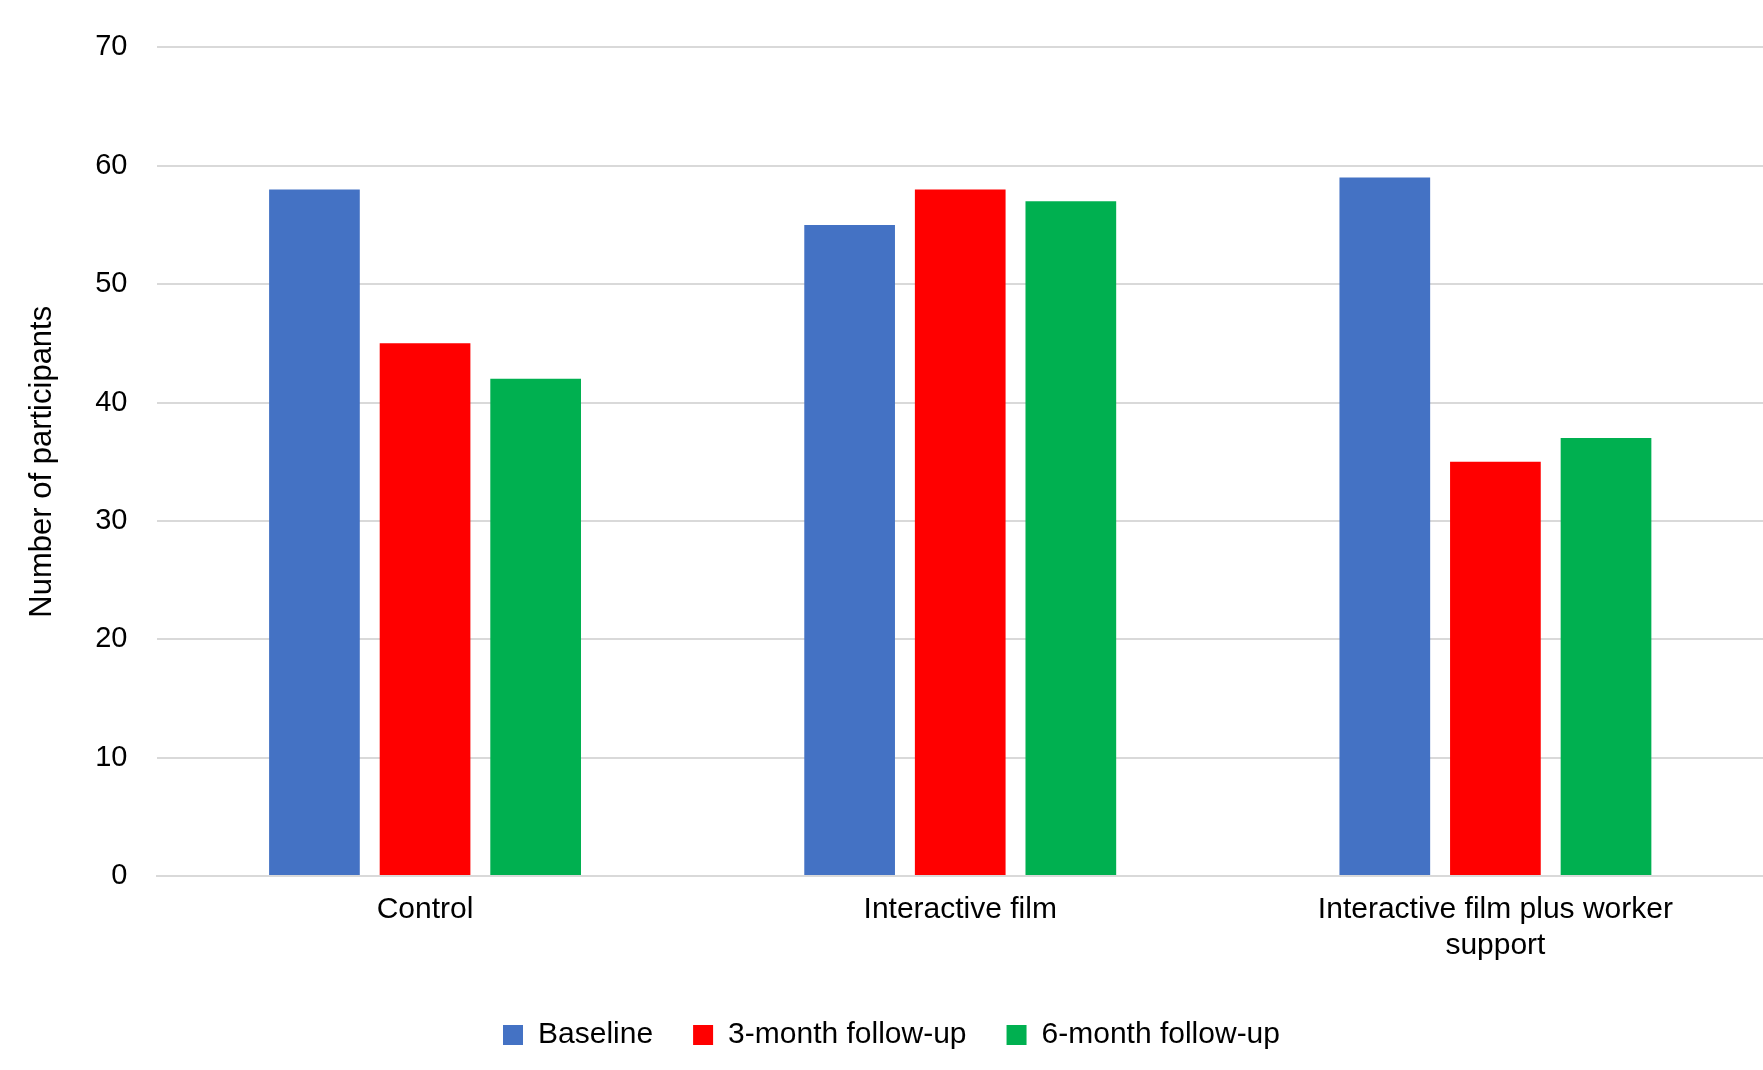 The width and height of the screenshot is (1763, 1070). Describe the element at coordinates (960, 908) in the screenshot. I see `x-tick-label: Interactive film` at that location.